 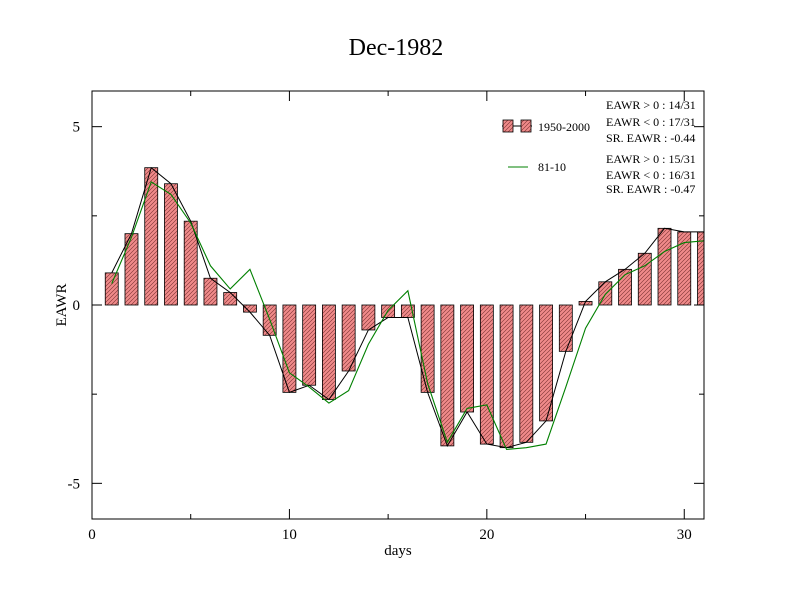 What do you see at coordinates (62, 305) in the screenshot?
I see `y-axis-label: EAWR` at bounding box center [62, 305].